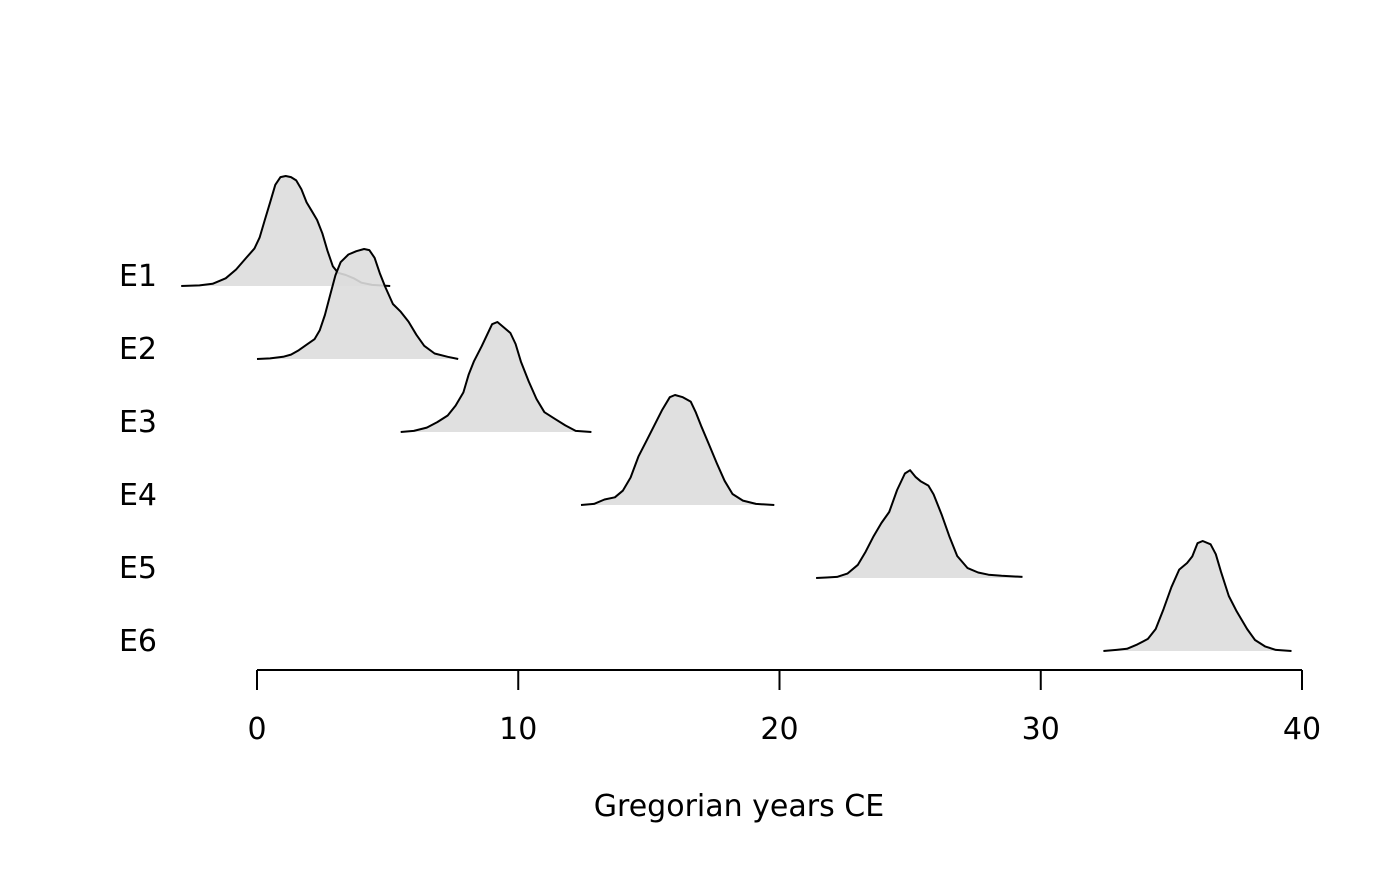 The height and width of the screenshot is (871, 1400). Describe the element at coordinates (138, 641) in the screenshot. I see `row-label-e6: E6` at that location.